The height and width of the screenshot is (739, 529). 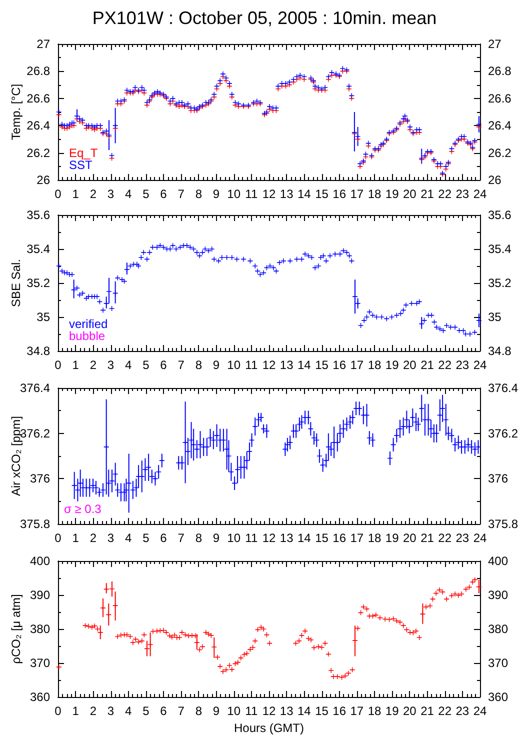 What do you see at coordinates (500, 215) in the screenshot?
I see `y2-tick-label: 35.6` at bounding box center [500, 215].